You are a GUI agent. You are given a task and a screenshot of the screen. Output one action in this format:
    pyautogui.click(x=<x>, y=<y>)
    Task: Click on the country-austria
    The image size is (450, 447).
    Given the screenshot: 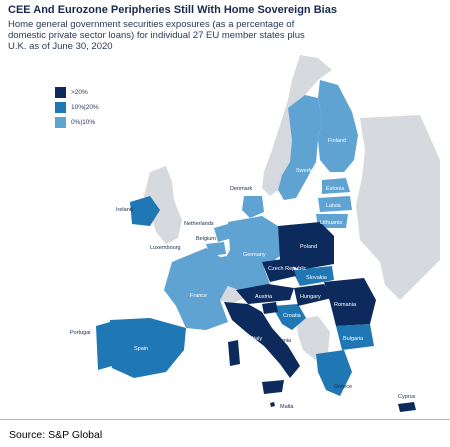 What is the action you would take?
    pyautogui.click(x=265, y=294)
    